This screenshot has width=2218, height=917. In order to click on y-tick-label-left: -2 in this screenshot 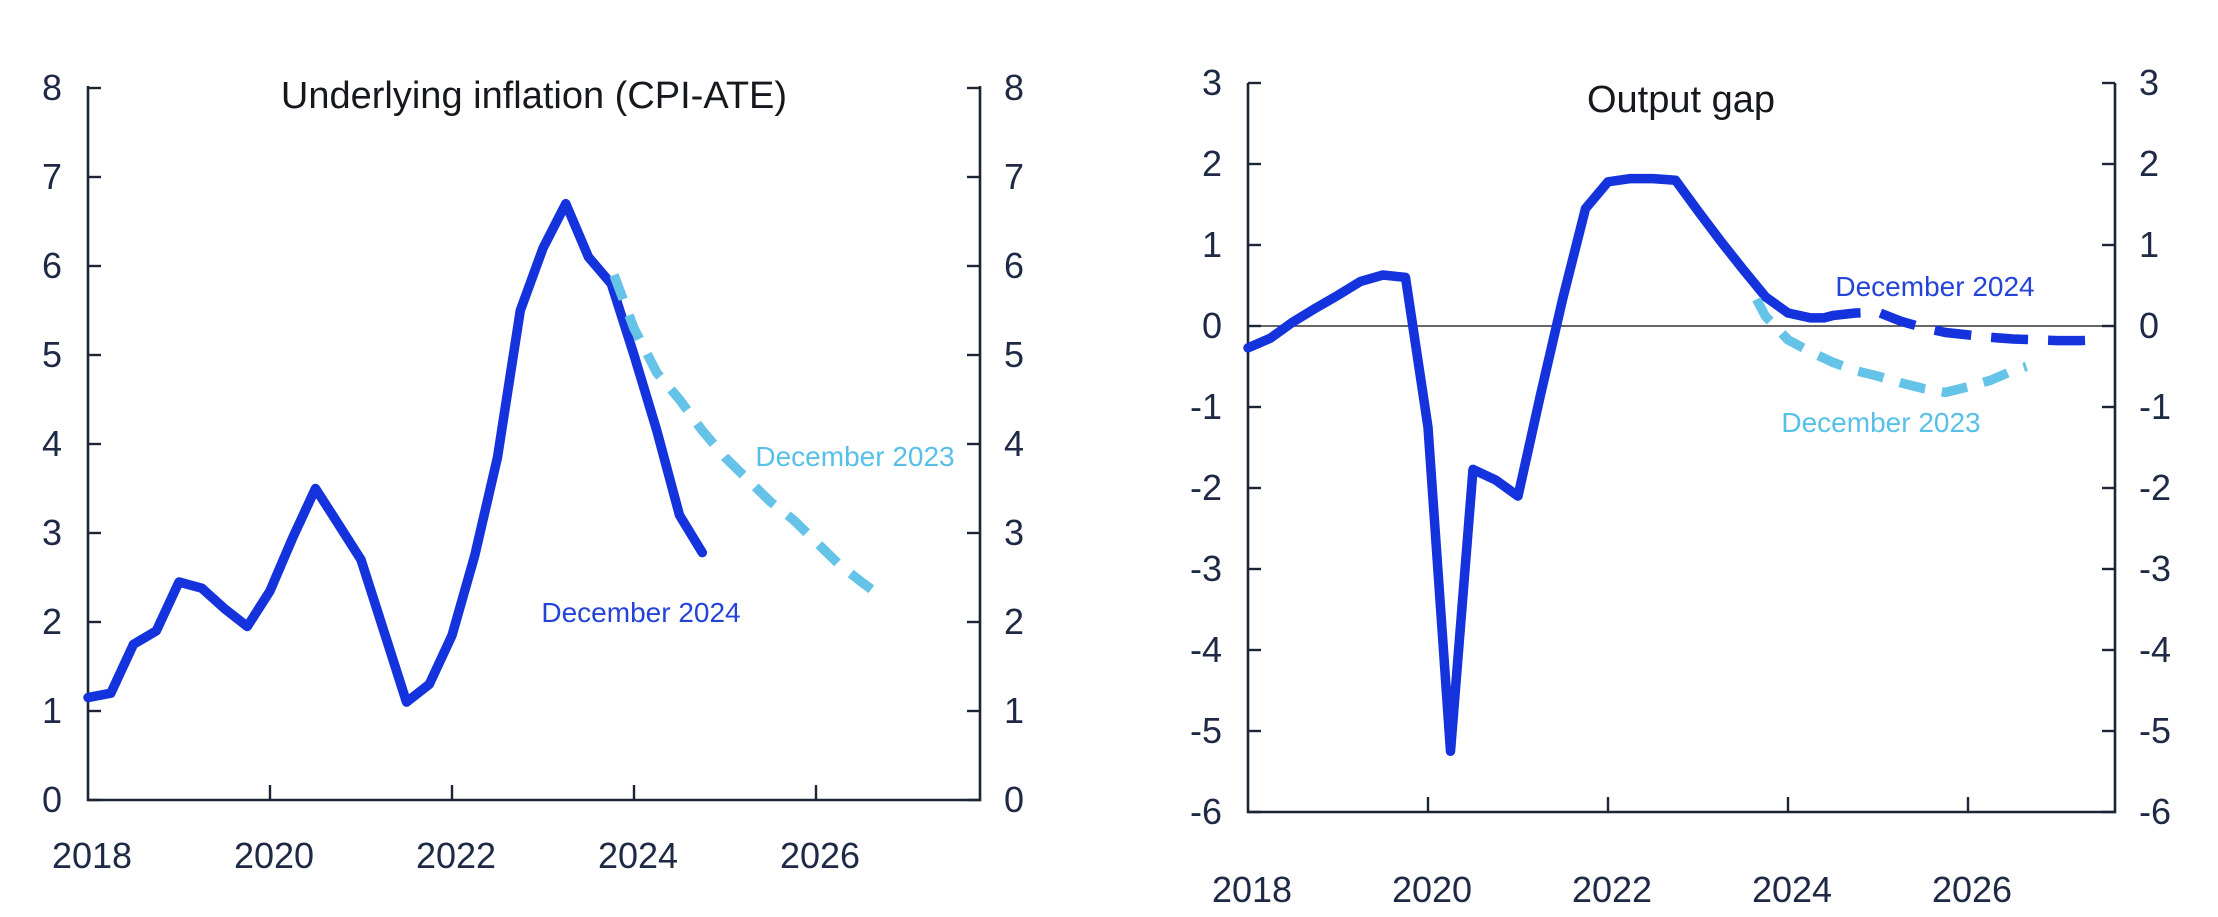, I will do `click(1206, 487)`.